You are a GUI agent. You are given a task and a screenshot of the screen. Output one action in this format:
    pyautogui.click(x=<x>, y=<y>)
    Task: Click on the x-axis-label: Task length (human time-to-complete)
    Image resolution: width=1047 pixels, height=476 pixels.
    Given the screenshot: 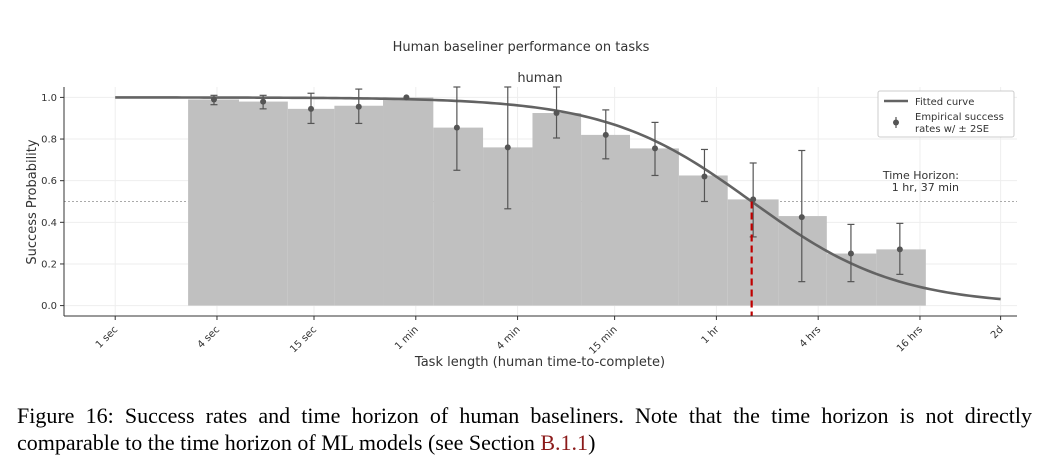 What is the action you would take?
    pyautogui.click(x=539, y=362)
    